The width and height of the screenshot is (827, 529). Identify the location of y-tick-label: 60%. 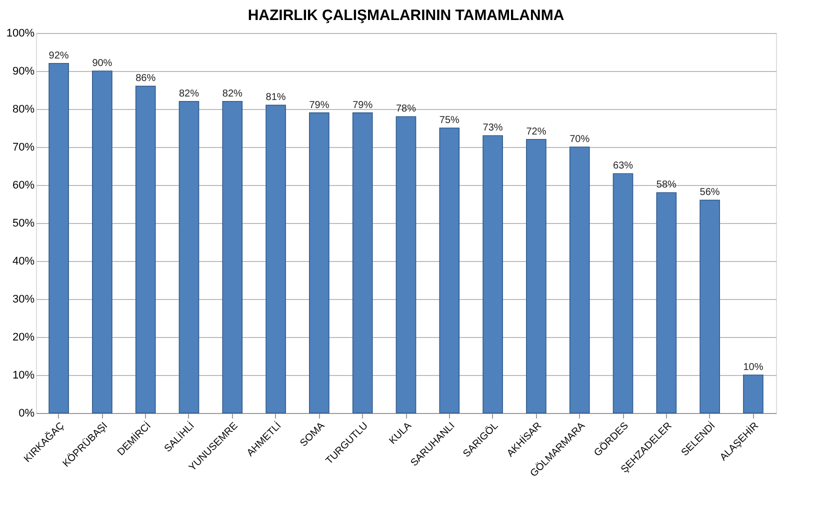
(23, 186).